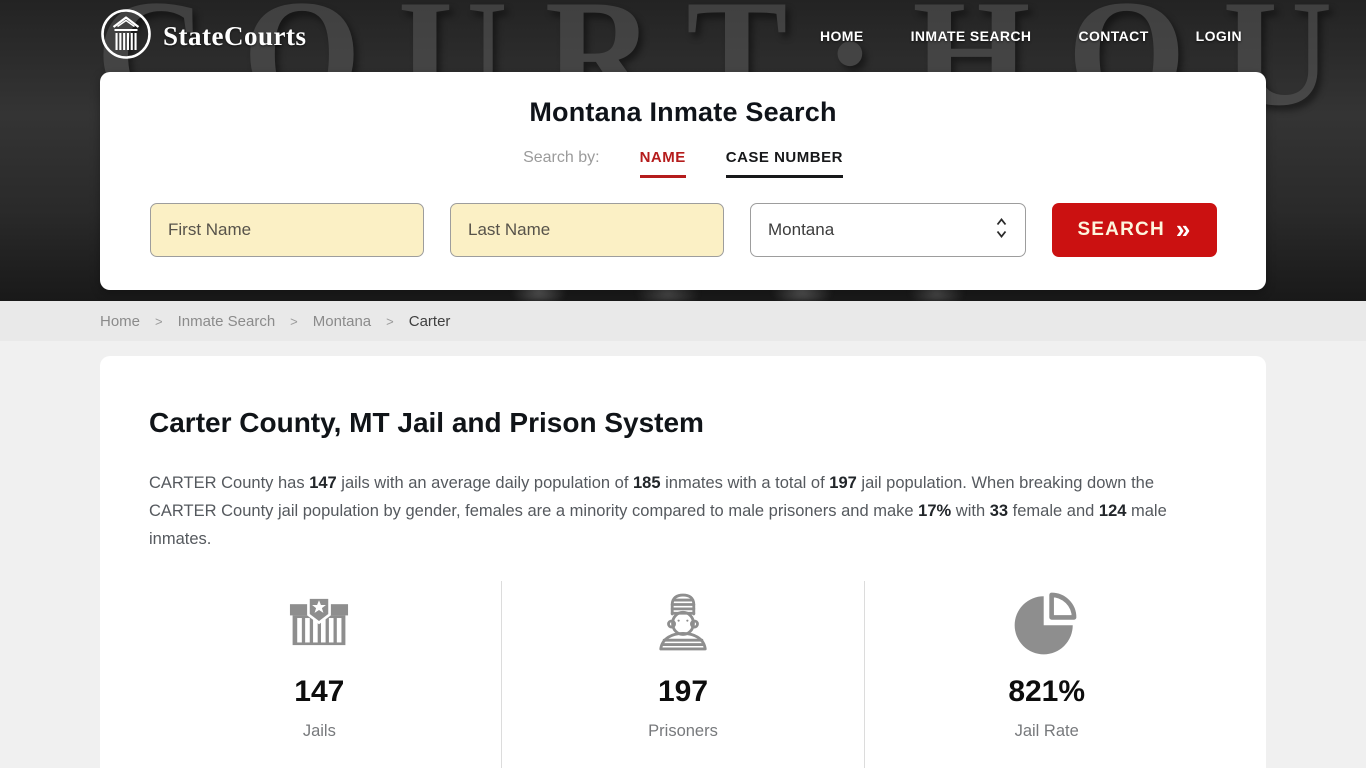  I want to click on last-name-input, so click(587, 230).